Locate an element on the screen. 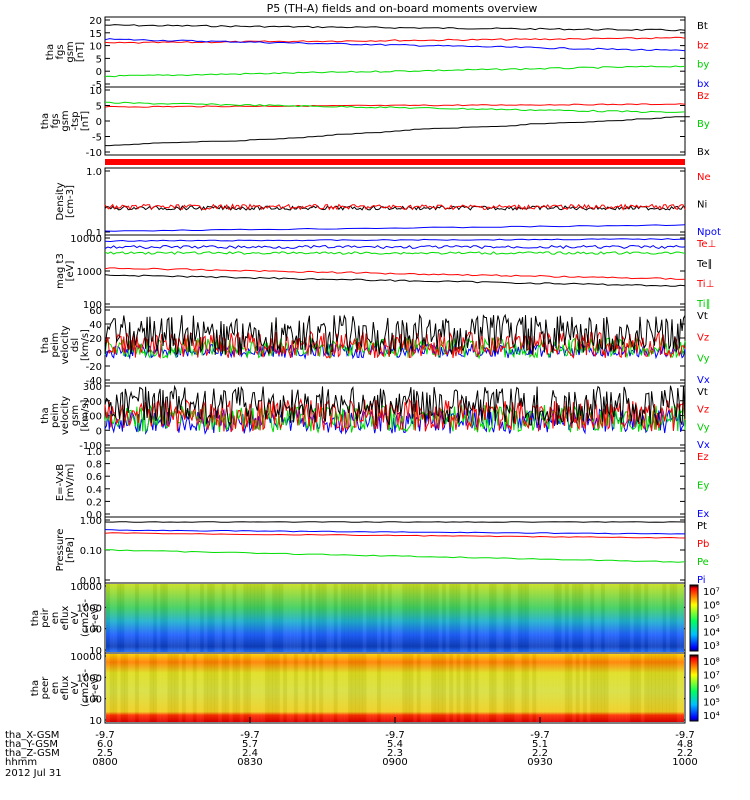  legend-By: By is located at coordinates (703, 124).